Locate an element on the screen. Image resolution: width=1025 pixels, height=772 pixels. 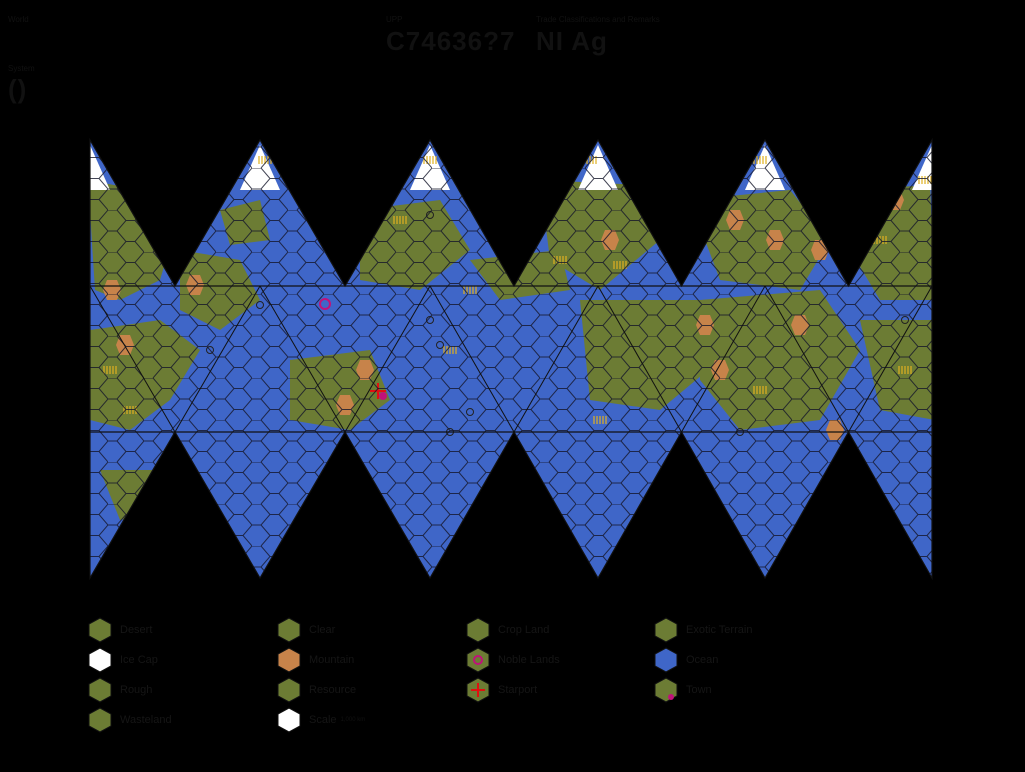
town-hex-icon is located at coordinates (666, 690).